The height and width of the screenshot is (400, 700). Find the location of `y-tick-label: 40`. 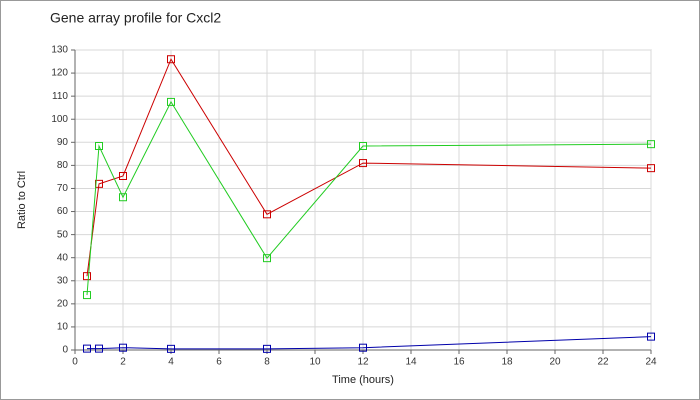

y-tick-label: 40 is located at coordinates (63, 257).